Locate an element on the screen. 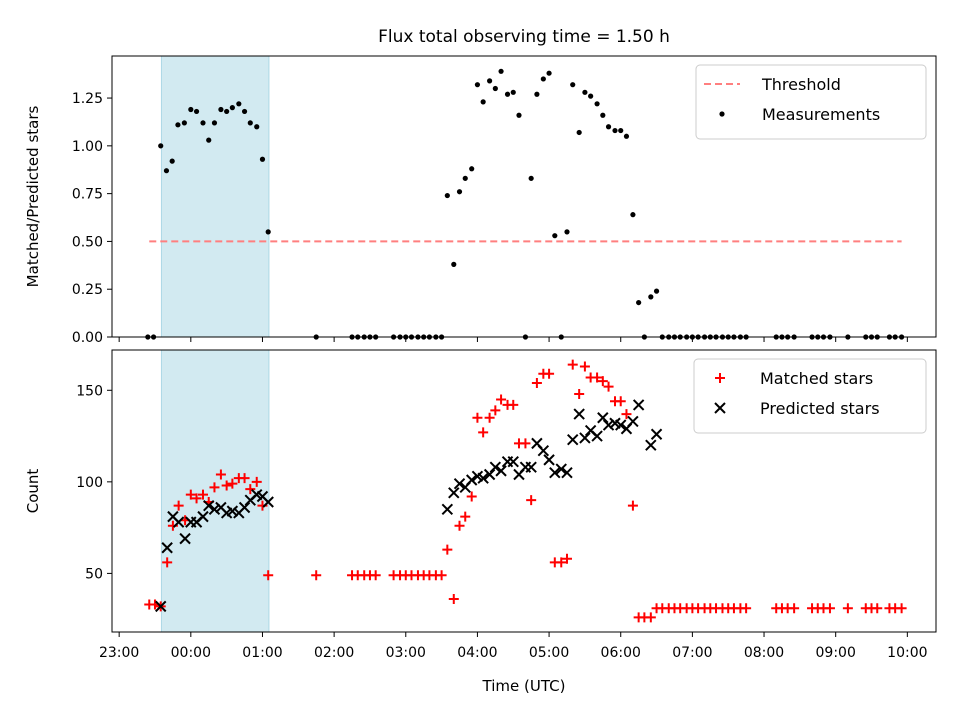  x-tick-label: 01:00 is located at coordinates (262, 653).